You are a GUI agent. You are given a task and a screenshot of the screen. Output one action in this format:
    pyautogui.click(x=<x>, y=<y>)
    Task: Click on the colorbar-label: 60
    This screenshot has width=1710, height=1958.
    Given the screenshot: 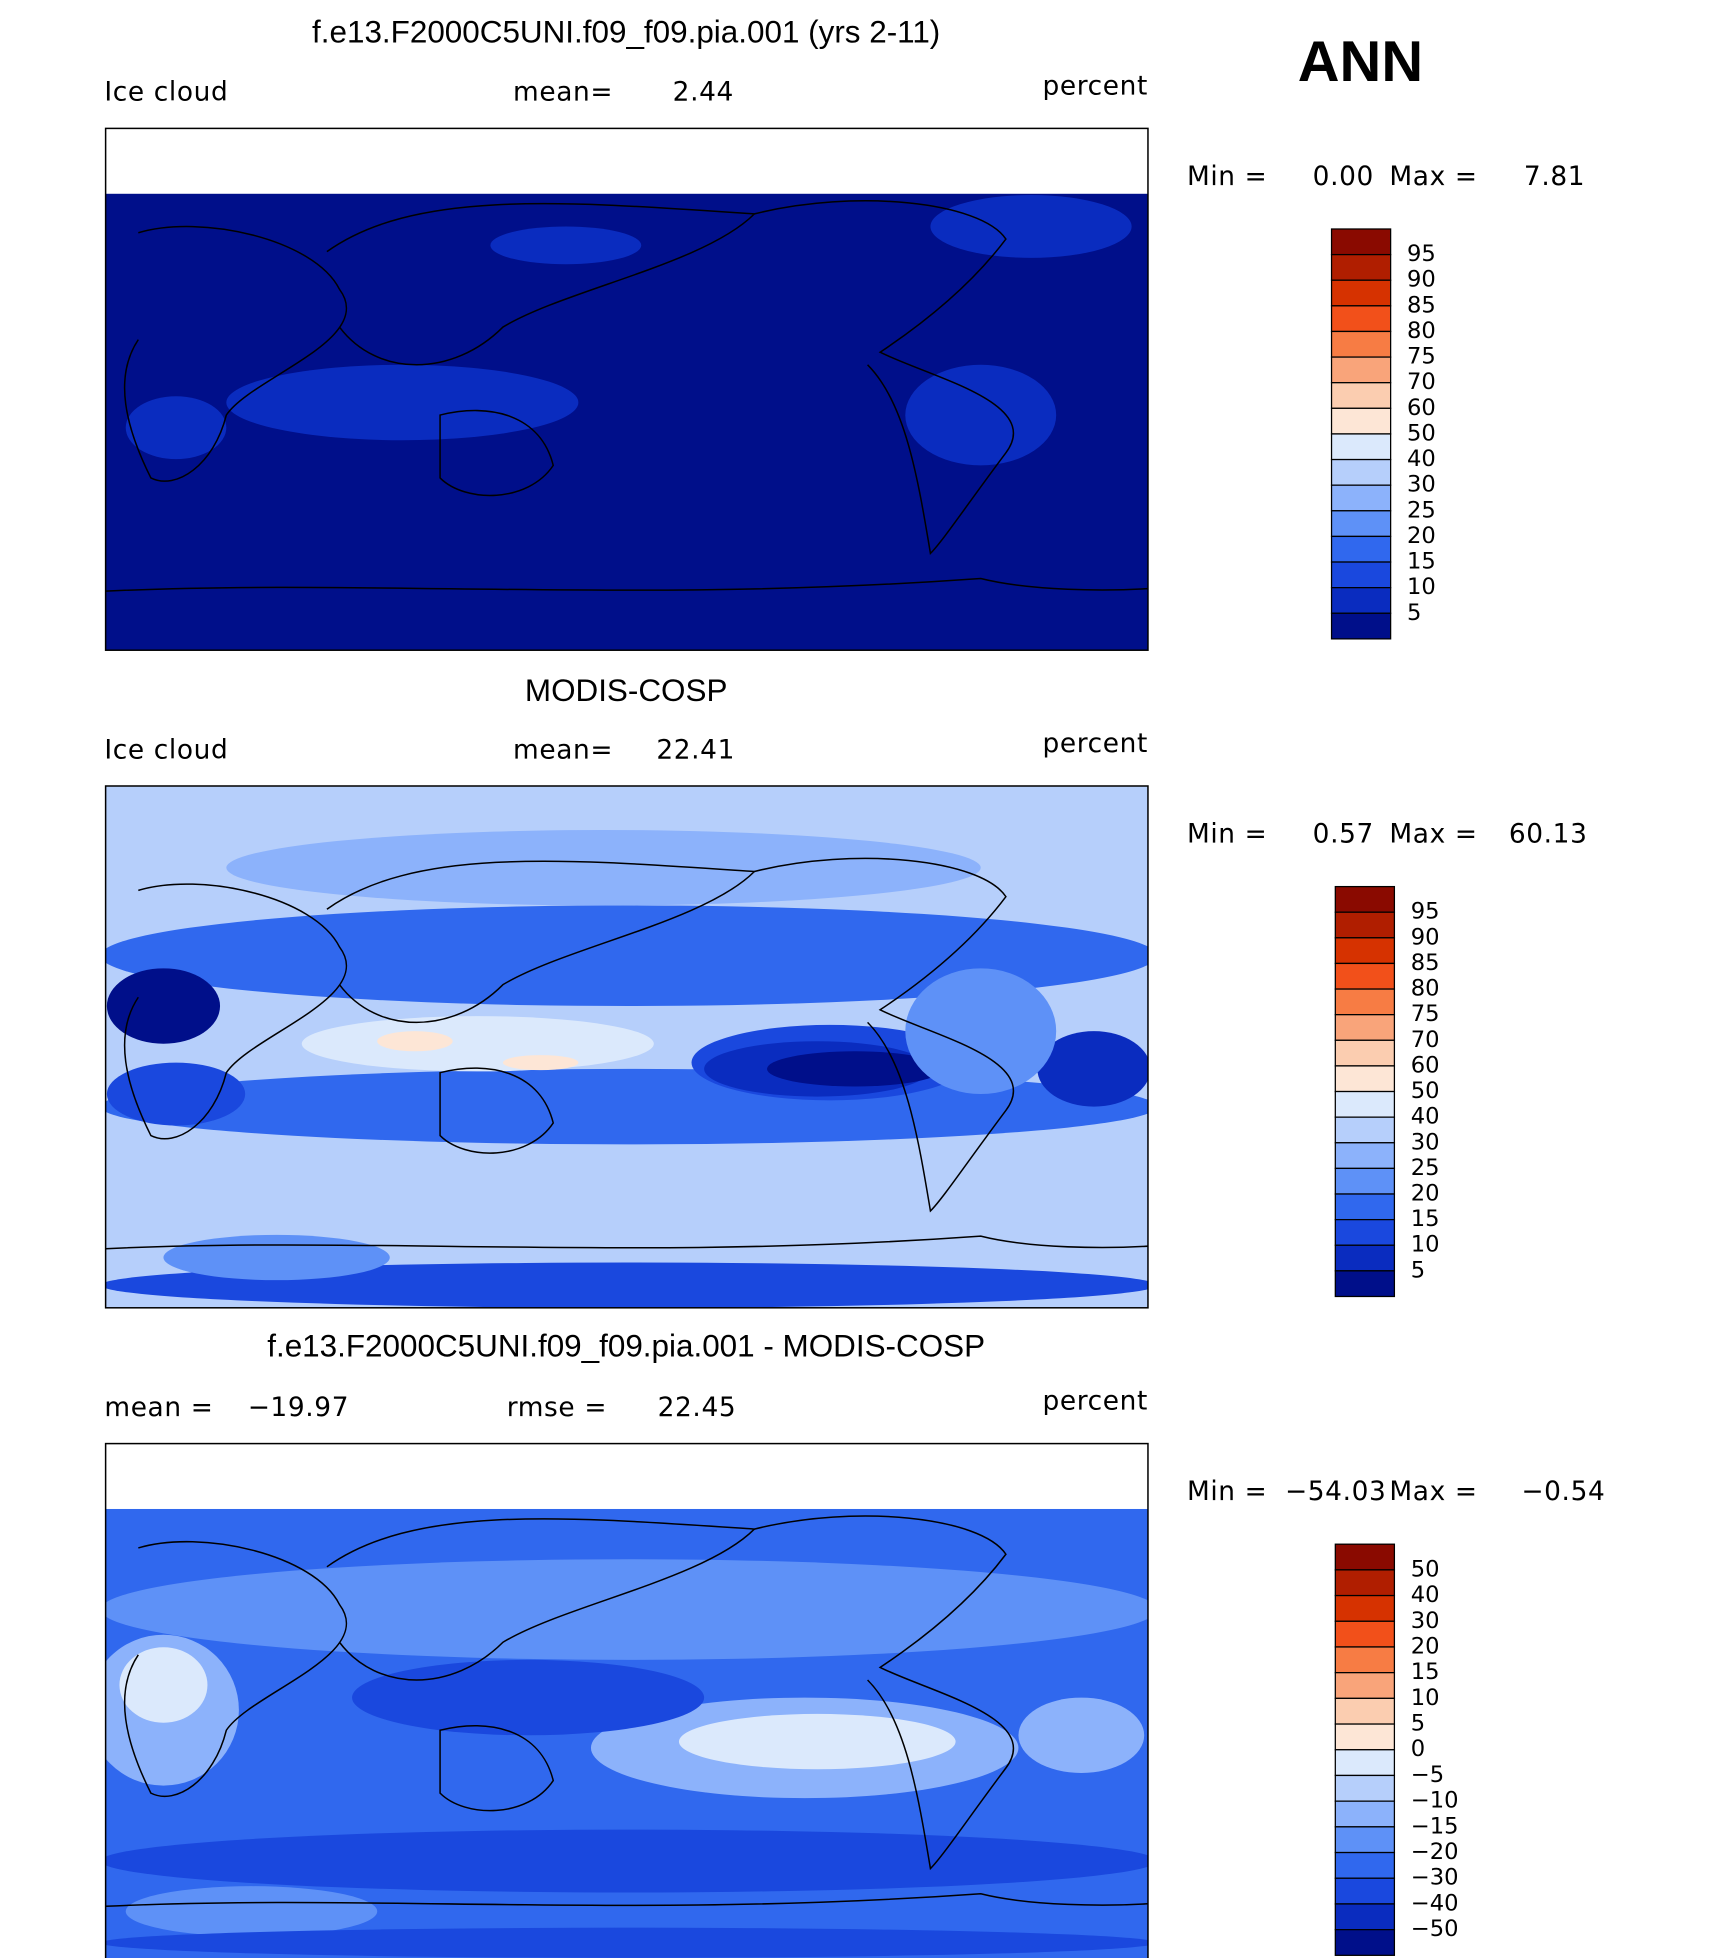 What is the action you would take?
    pyautogui.click(x=1421, y=408)
    